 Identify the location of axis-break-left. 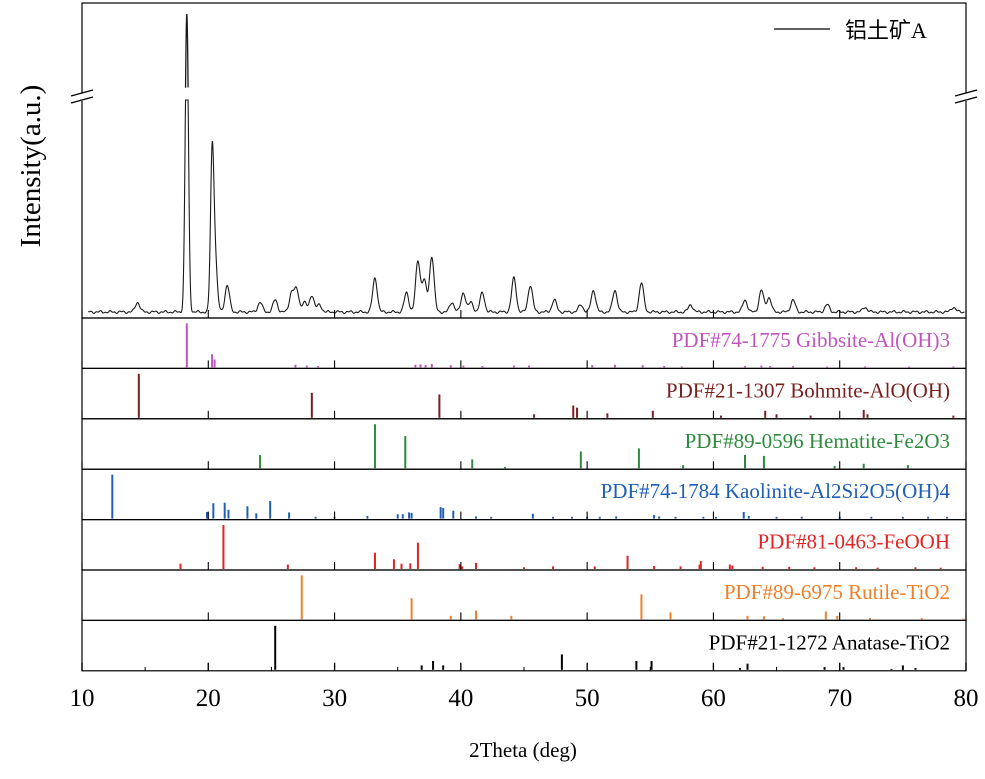
(82, 97).